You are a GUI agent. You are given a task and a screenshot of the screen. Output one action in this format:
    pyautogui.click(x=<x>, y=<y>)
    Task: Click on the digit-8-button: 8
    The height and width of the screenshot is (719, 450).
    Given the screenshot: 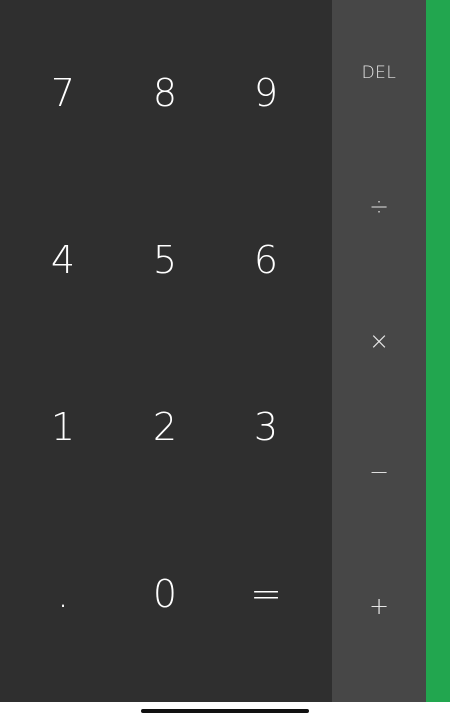 What is the action you would take?
    pyautogui.click(x=165, y=93)
    